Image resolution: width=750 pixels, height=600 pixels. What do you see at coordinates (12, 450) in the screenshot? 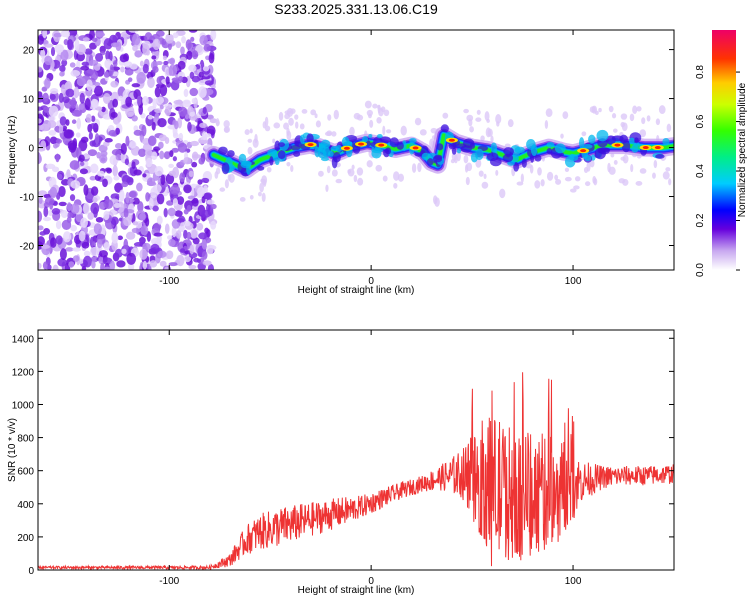
I see `snr-y-label: SNR (10 * v/v)` at bounding box center [12, 450].